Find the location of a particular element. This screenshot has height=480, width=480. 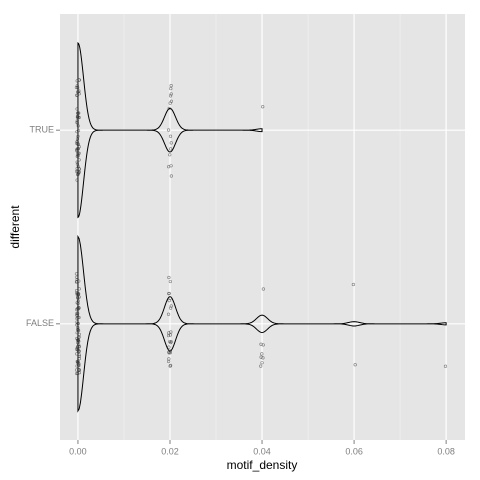

violin is located at coordinates (170, 130).